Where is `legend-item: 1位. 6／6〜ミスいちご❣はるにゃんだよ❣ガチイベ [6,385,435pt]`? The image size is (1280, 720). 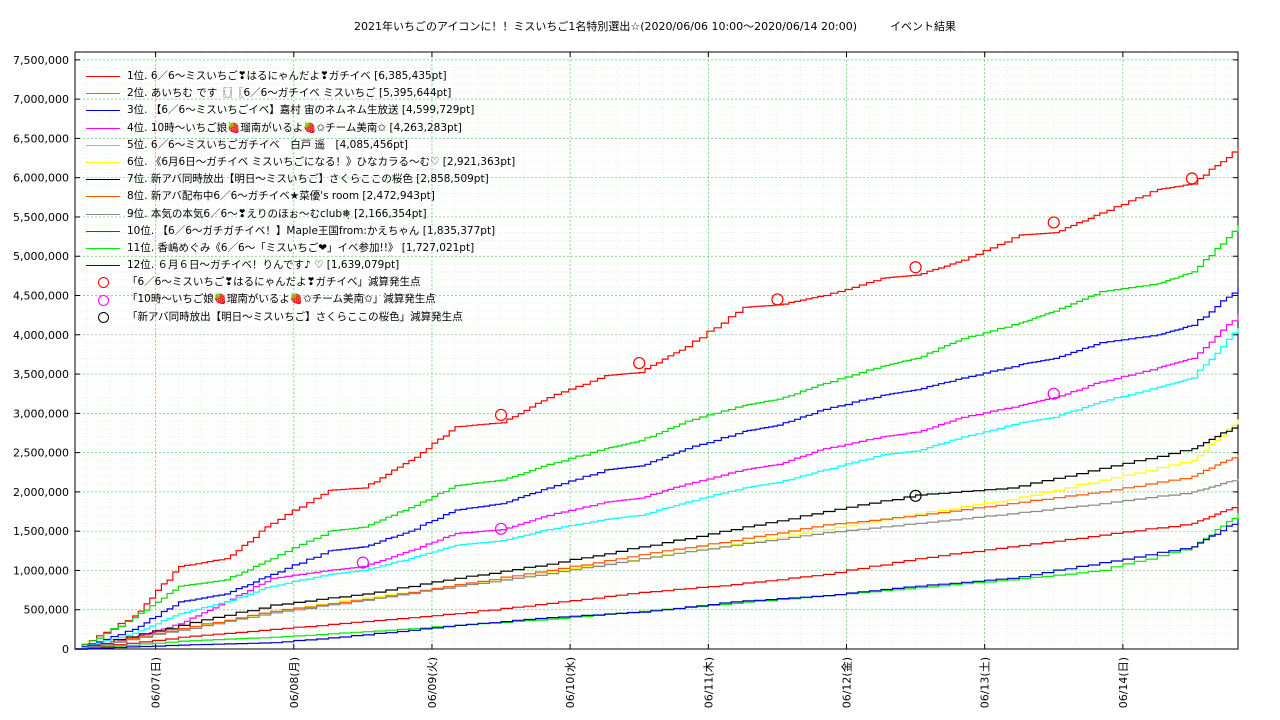 legend-item: 1位. 6／6〜ミスいちご❣はるにゃんだよ❣ガチイベ [6,385,435pt] is located at coordinates (300, 76).